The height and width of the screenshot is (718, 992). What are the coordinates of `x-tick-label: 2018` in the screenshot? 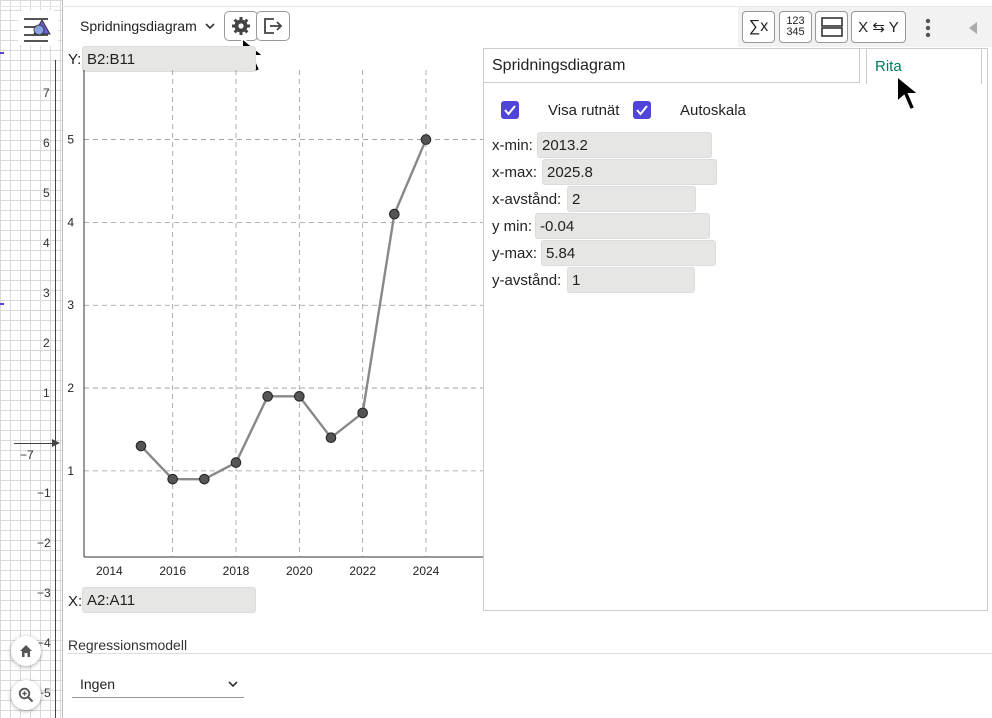 It's located at (236, 571).